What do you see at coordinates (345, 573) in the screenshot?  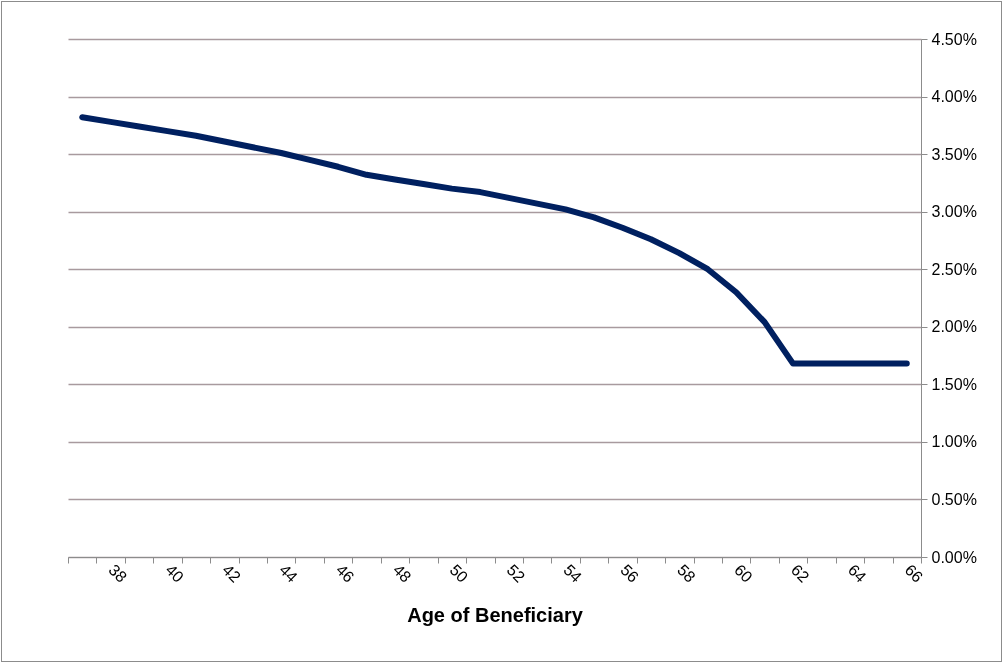 I see `x-tick-label: 46` at bounding box center [345, 573].